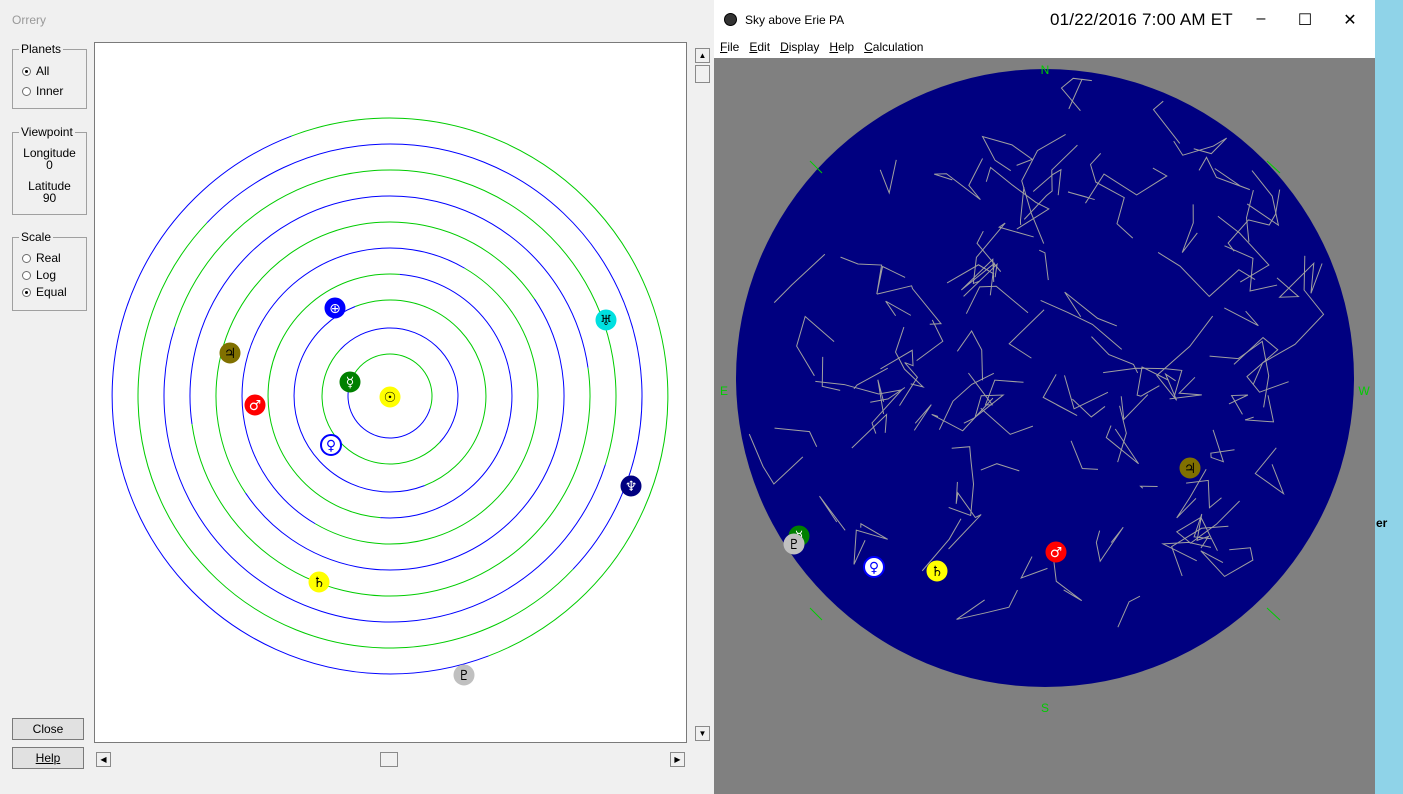 Image resolution: width=1403 pixels, height=794 pixels. What do you see at coordinates (49, 165) in the screenshot?
I see `longitude-value: 0` at bounding box center [49, 165].